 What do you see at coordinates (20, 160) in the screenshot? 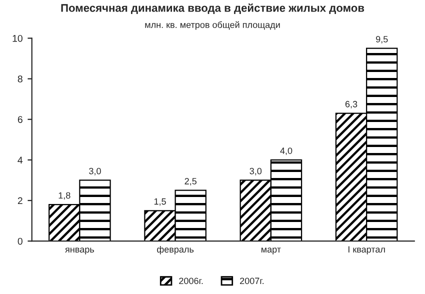
I see `y-tick-label: 4` at bounding box center [20, 160].